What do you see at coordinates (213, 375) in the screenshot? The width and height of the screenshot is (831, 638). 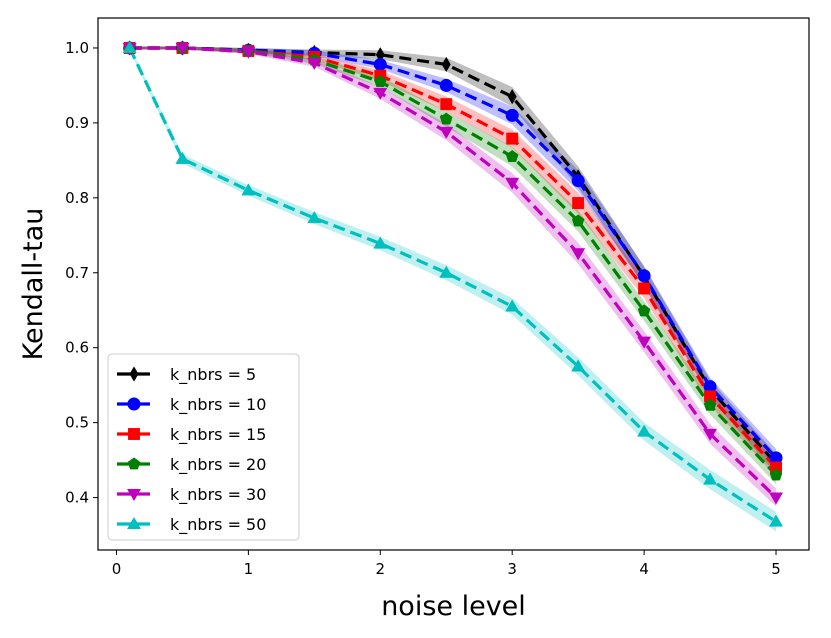 I see `legend-label-k-nbrs-5: k_nbrs = 5` at bounding box center [213, 375].